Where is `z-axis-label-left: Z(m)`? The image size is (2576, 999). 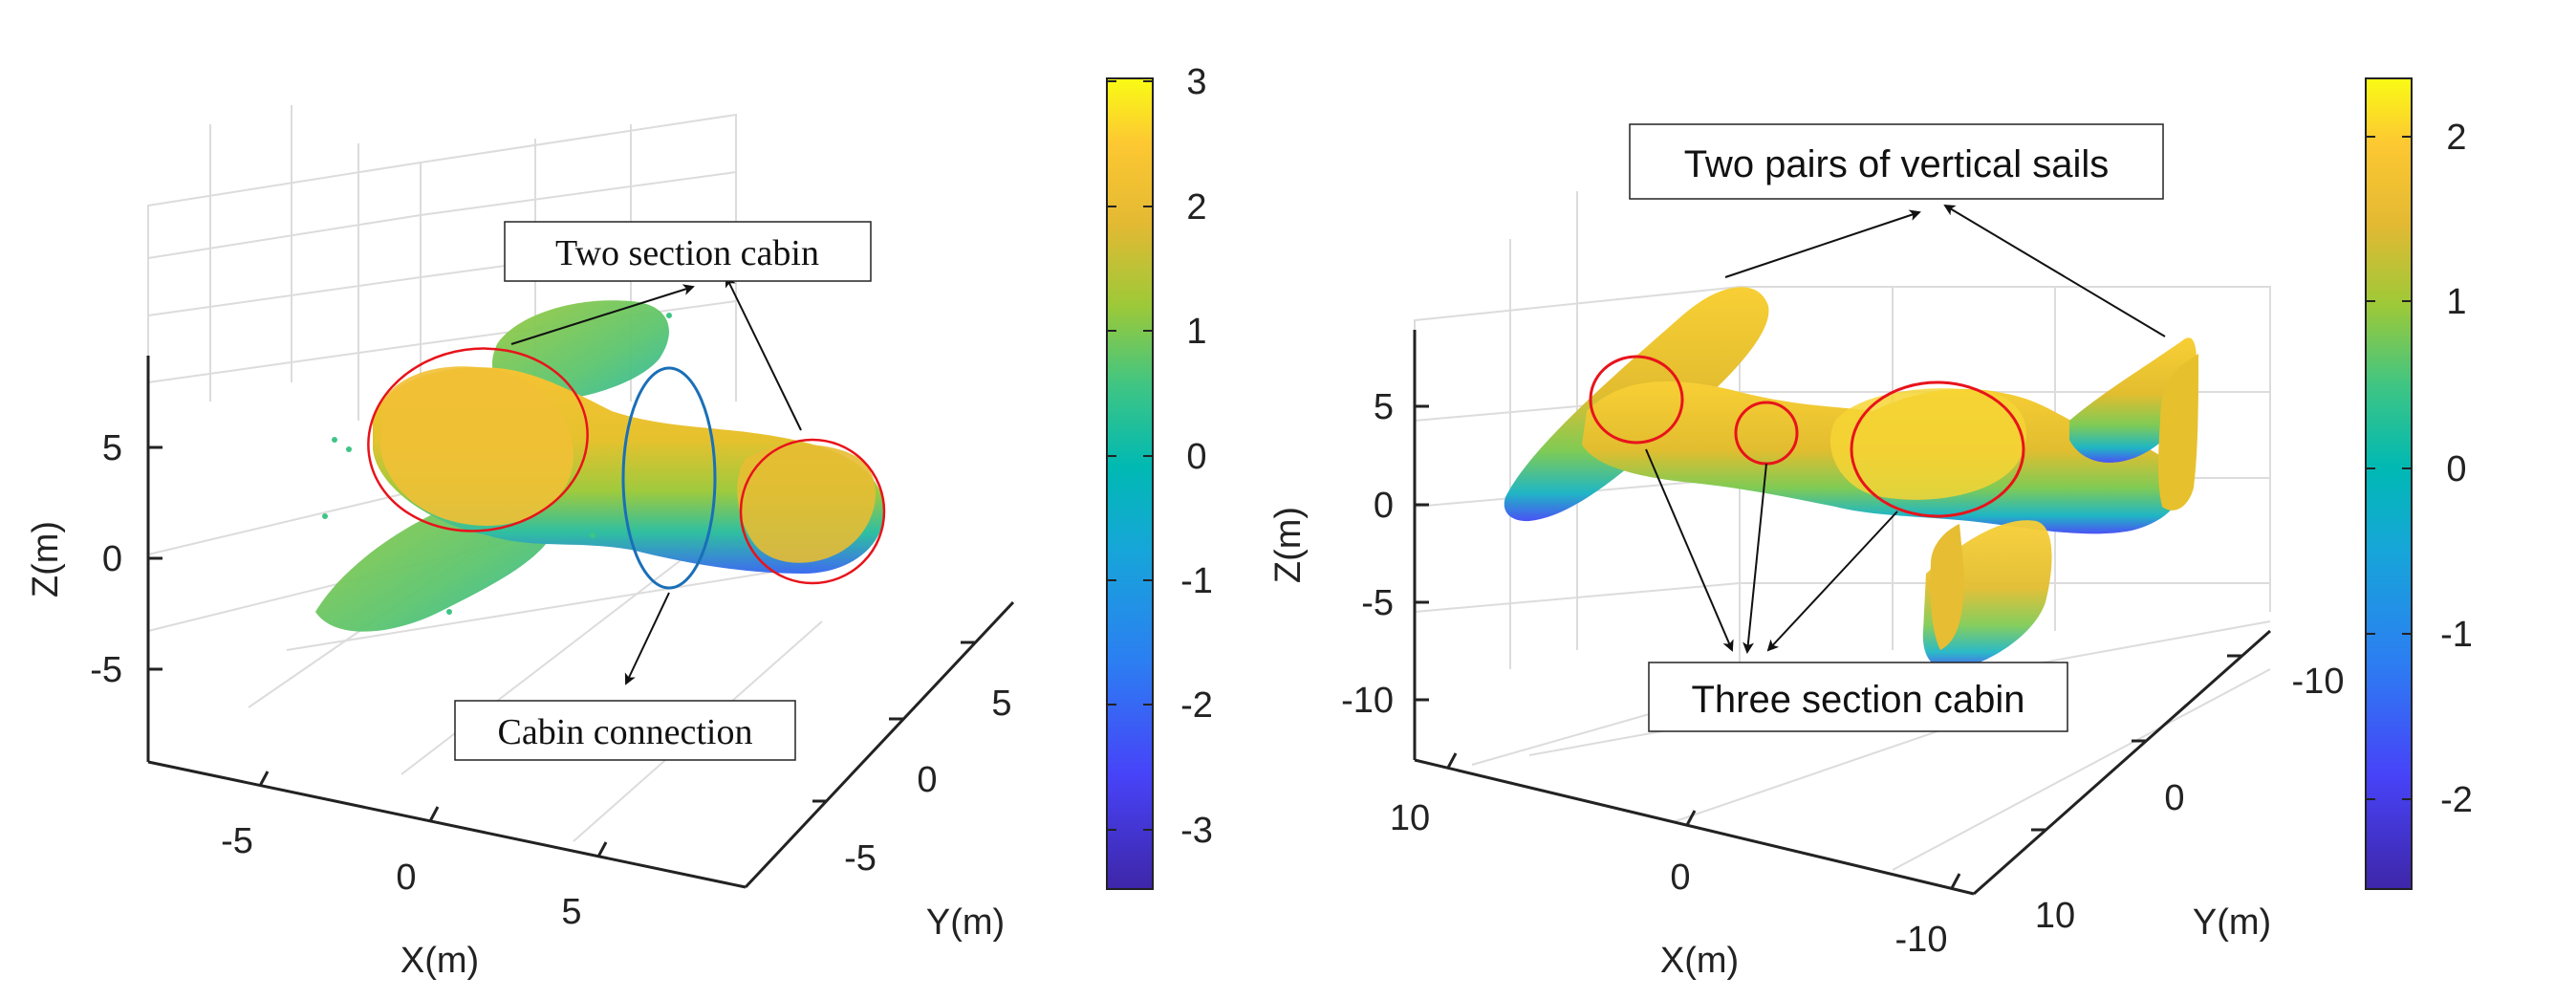
z-axis-label-left: Z(m) is located at coordinates (46, 559).